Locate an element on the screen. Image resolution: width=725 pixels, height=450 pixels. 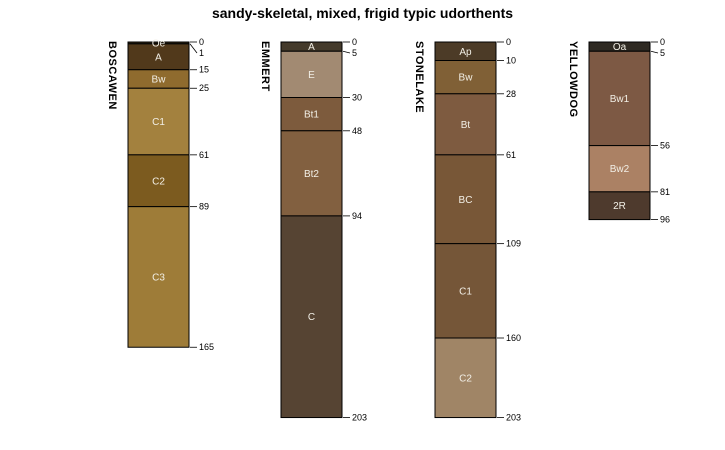
horizon-label: 2R is located at coordinates (619, 206).